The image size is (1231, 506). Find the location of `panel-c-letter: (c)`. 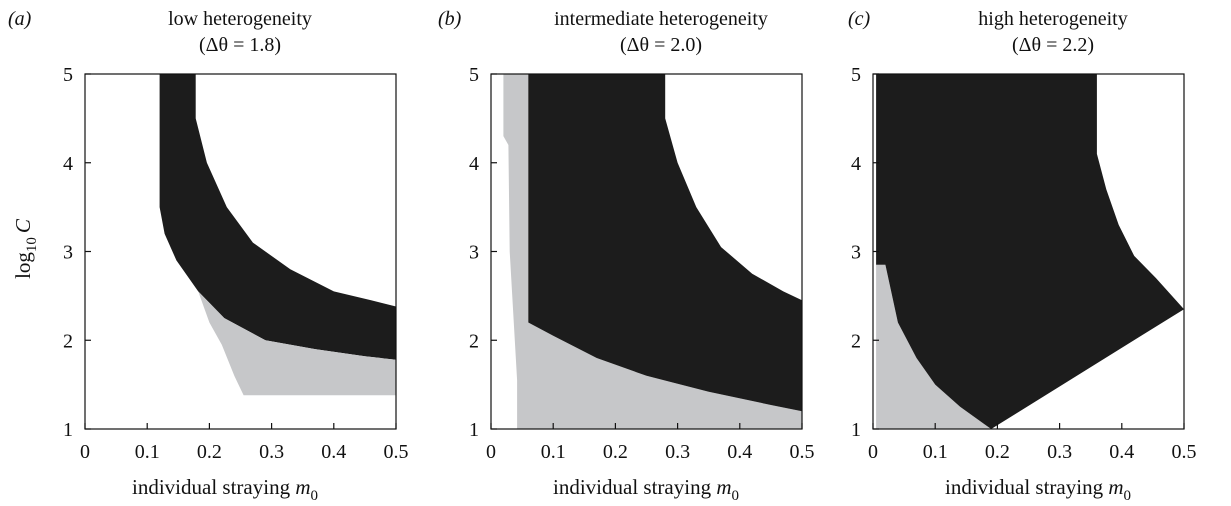

panel-c-letter: (c) is located at coordinates (859, 19).